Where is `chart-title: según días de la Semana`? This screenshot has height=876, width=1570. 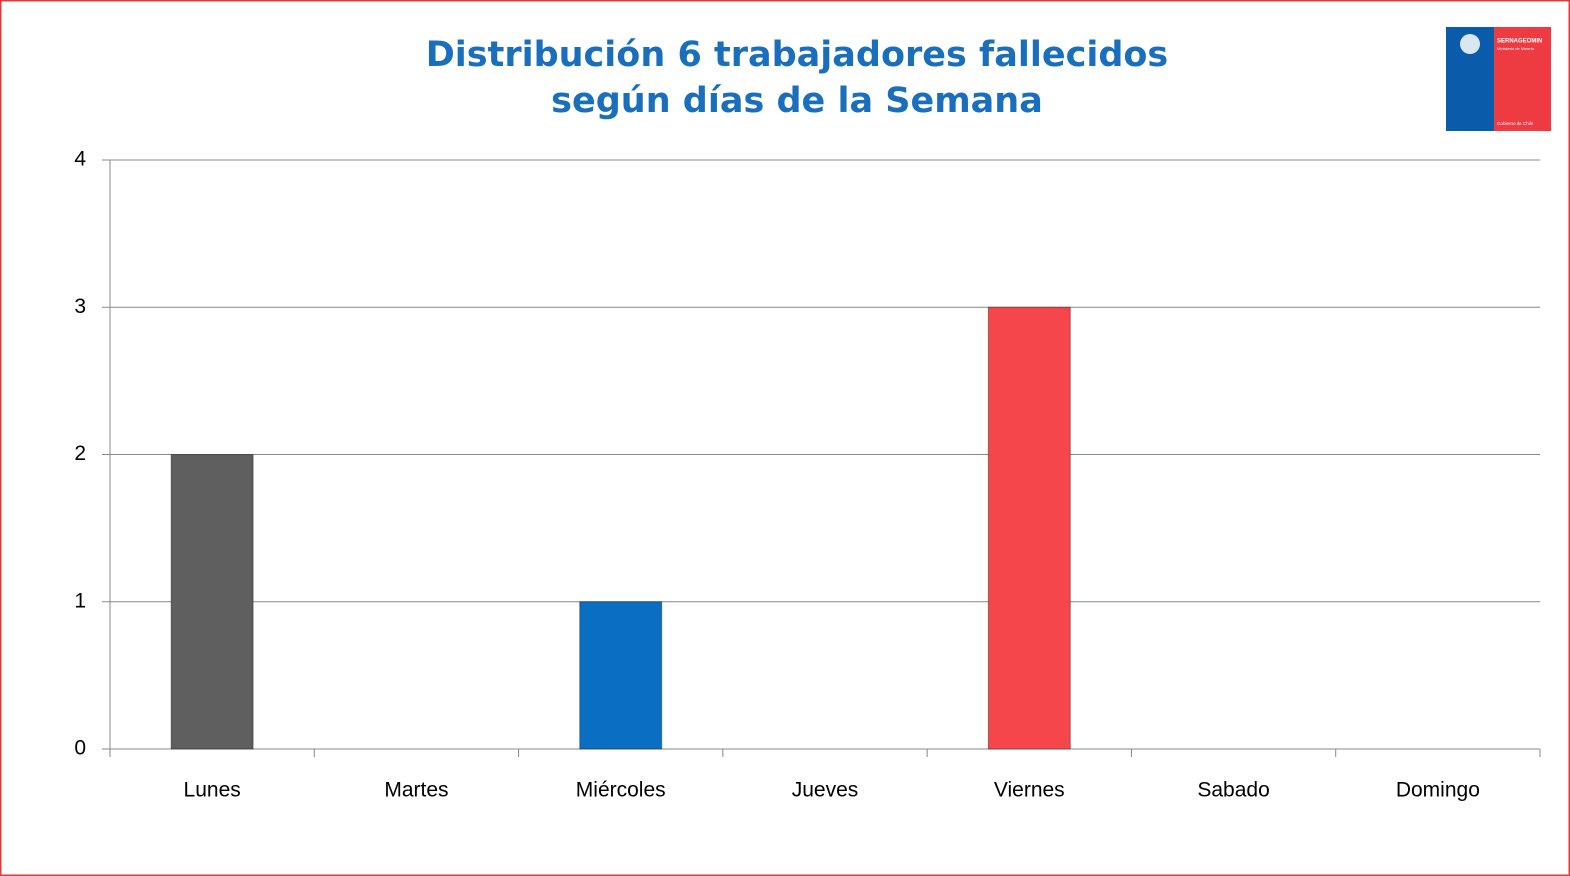 chart-title: según días de la Semana is located at coordinates (797, 101).